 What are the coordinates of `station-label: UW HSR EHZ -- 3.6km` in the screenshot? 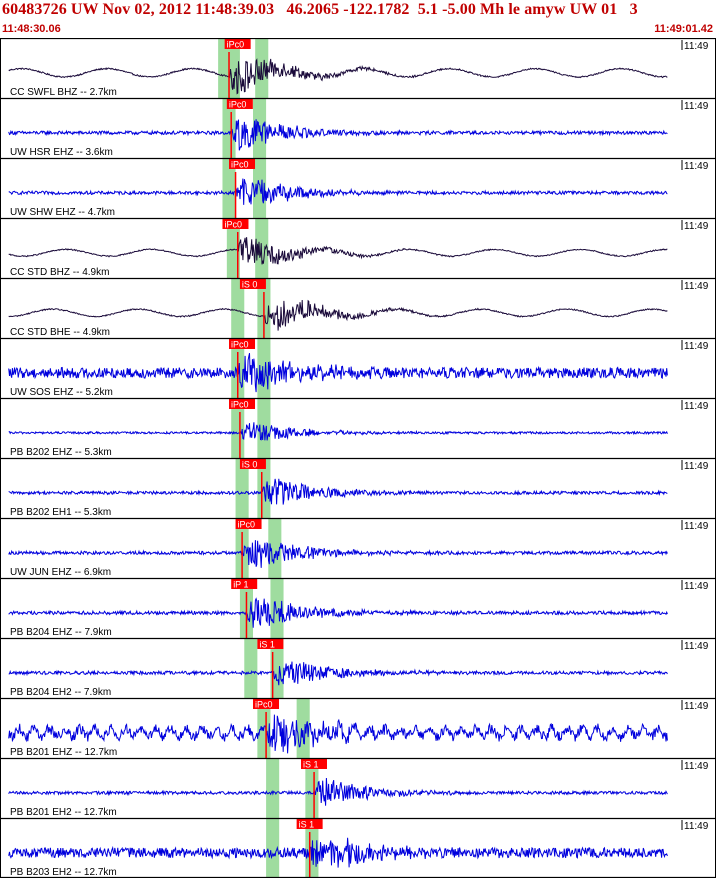 It's located at (61, 152).